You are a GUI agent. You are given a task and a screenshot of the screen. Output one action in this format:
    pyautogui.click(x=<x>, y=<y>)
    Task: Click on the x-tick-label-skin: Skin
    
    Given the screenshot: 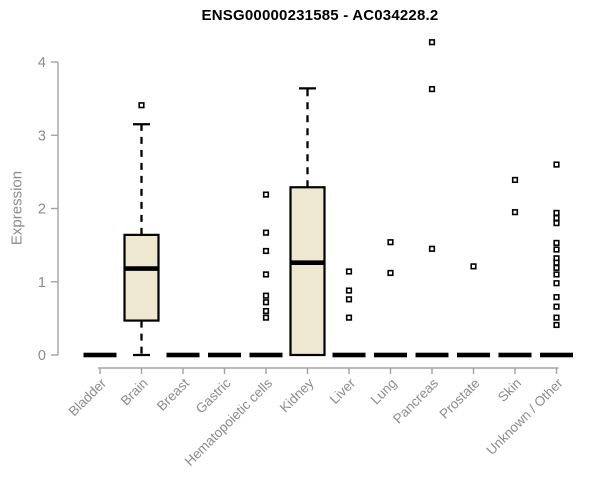 What is the action you would take?
    pyautogui.click(x=509, y=390)
    